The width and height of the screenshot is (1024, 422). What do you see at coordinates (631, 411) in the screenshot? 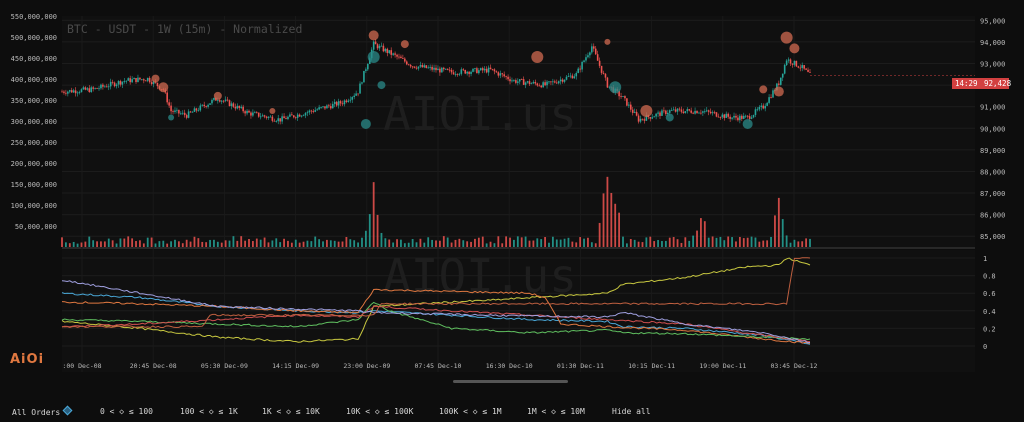
I see `legend-hide-all: Hide all` at bounding box center [631, 411].